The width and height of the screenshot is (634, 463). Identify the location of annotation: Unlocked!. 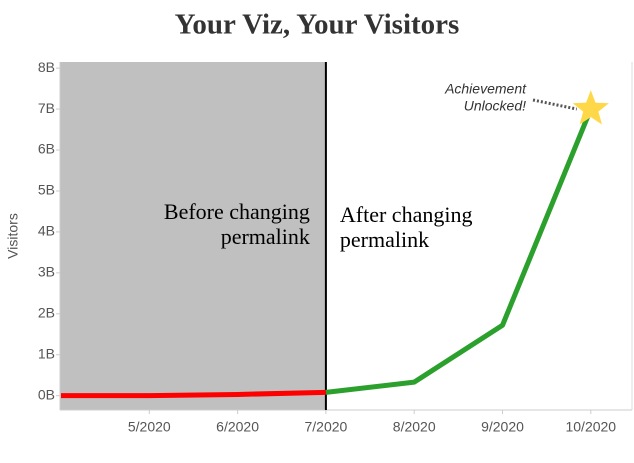
(495, 106).